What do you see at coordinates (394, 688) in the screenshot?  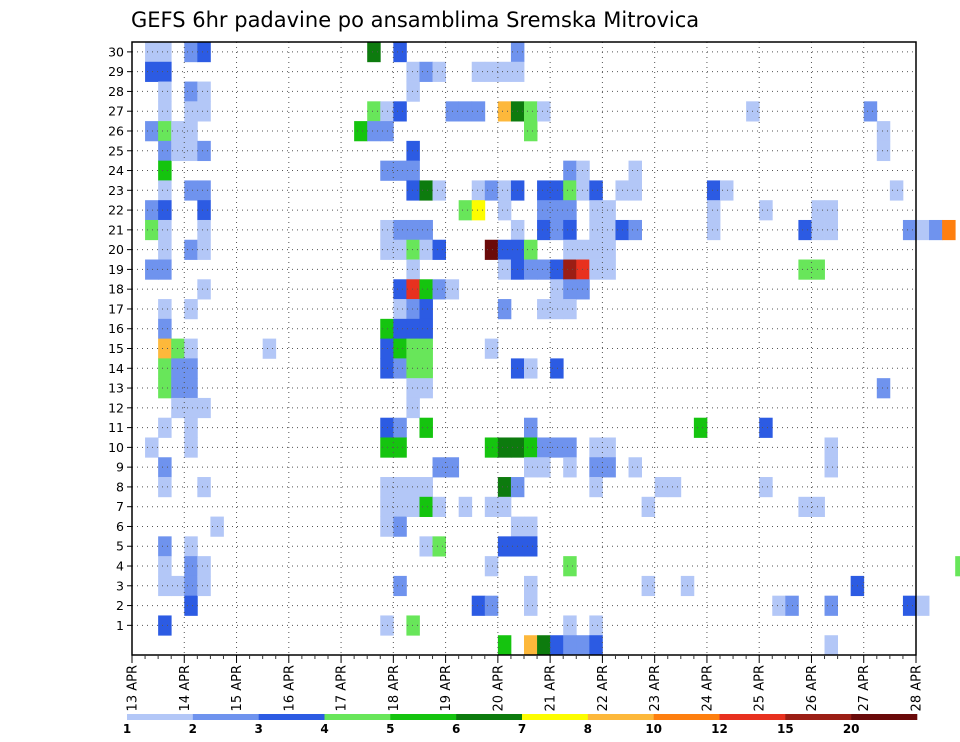 I see `x-tick-label: 18 APR` at bounding box center [394, 688].